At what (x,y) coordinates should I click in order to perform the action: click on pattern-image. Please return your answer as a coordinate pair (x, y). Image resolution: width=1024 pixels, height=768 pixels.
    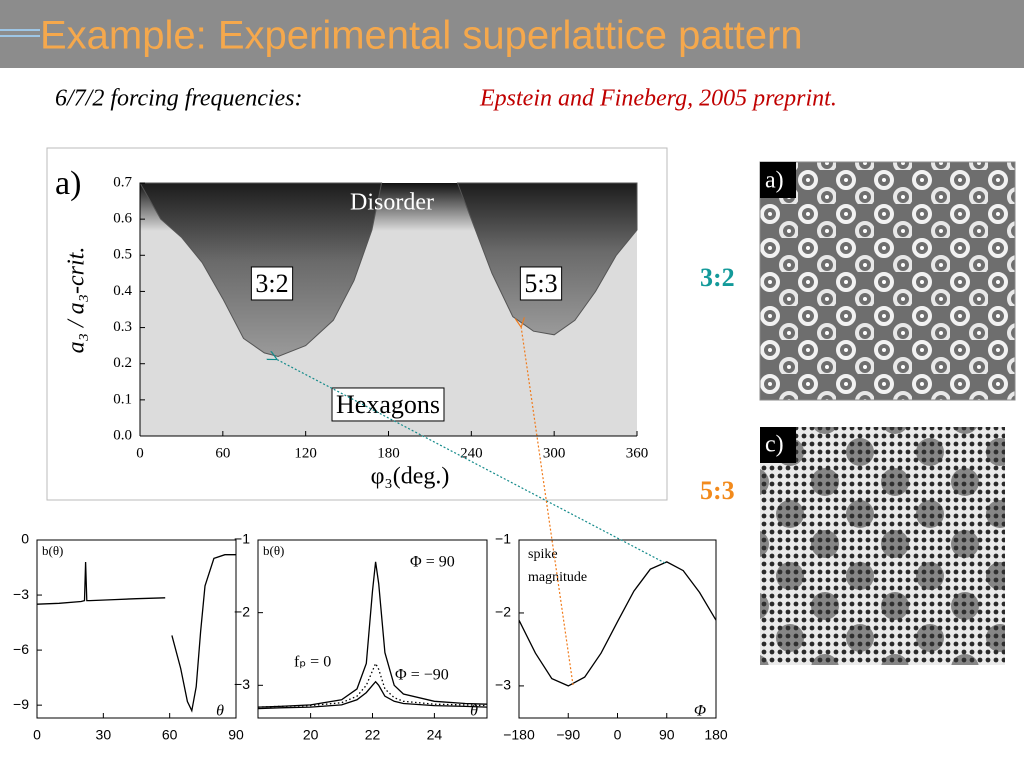
    Looking at the image, I should click on (887, 281).